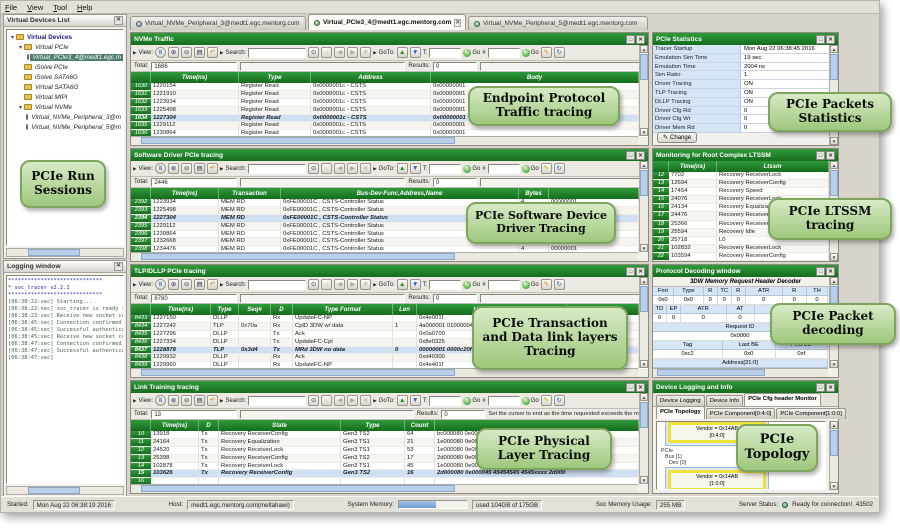 The height and width of the screenshot is (528, 900). I want to click on tab-close-icon: ✕, so click(458, 22).